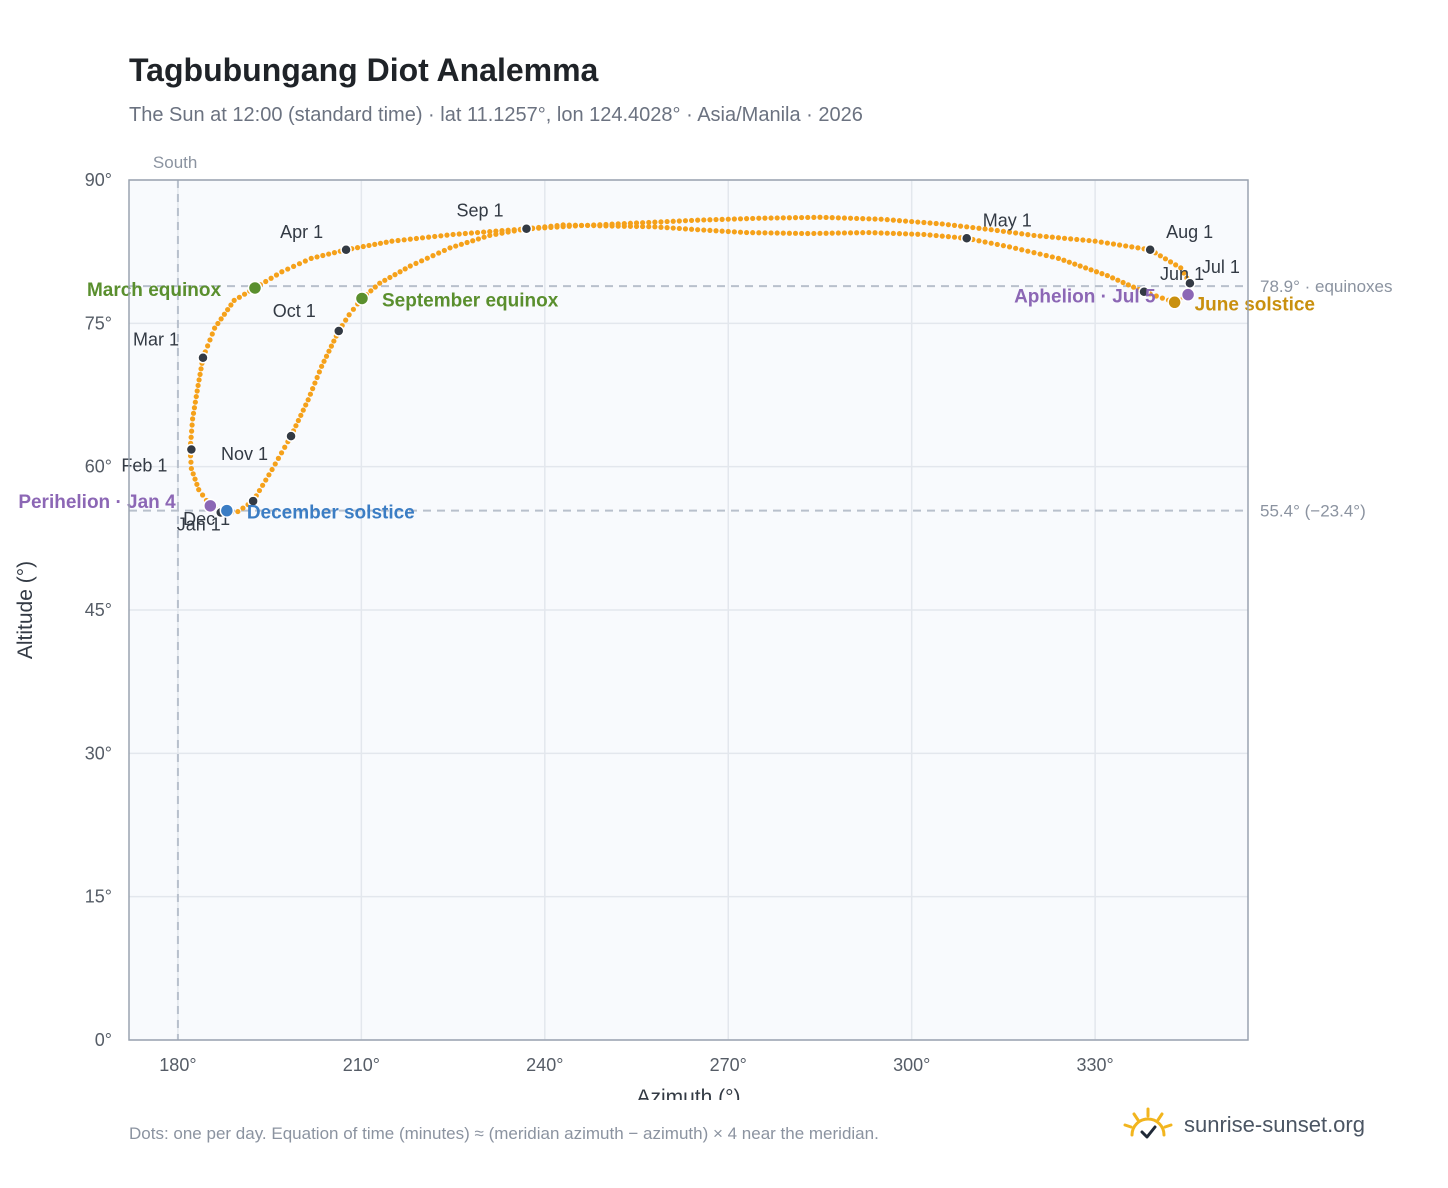 This screenshot has width=1448, height=1188. I want to click on y-tick-label: 0°, so click(103, 1040).